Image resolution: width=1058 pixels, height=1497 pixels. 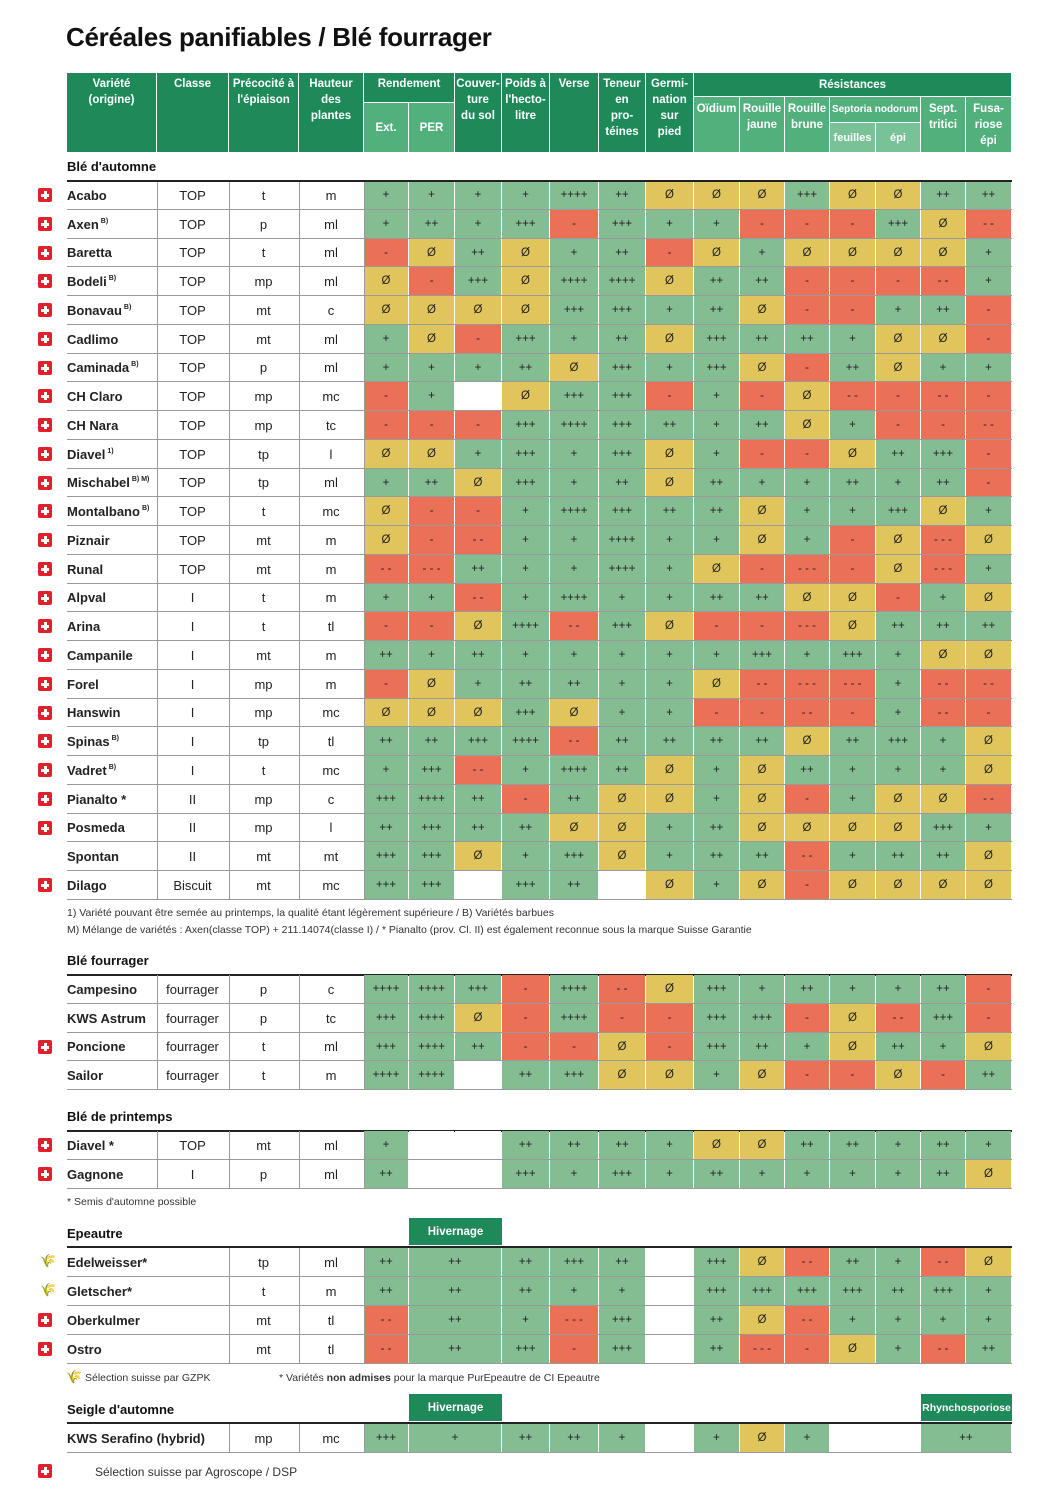 I want to click on variety-name-text: Cadlimo, so click(x=93, y=339).